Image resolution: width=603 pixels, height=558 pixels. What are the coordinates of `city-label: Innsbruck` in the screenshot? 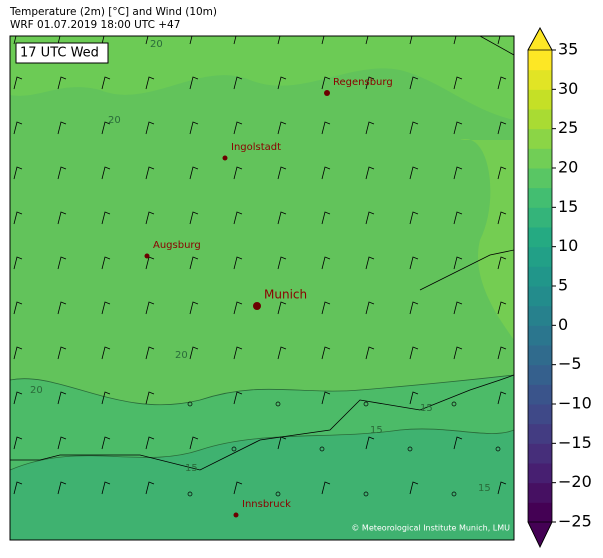 It's located at (266, 504).